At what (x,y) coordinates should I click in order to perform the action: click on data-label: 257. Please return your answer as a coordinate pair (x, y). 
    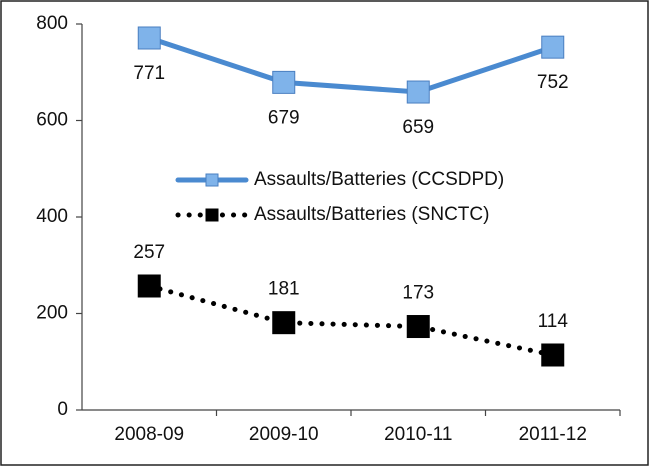
    Looking at the image, I should click on (149, 252).